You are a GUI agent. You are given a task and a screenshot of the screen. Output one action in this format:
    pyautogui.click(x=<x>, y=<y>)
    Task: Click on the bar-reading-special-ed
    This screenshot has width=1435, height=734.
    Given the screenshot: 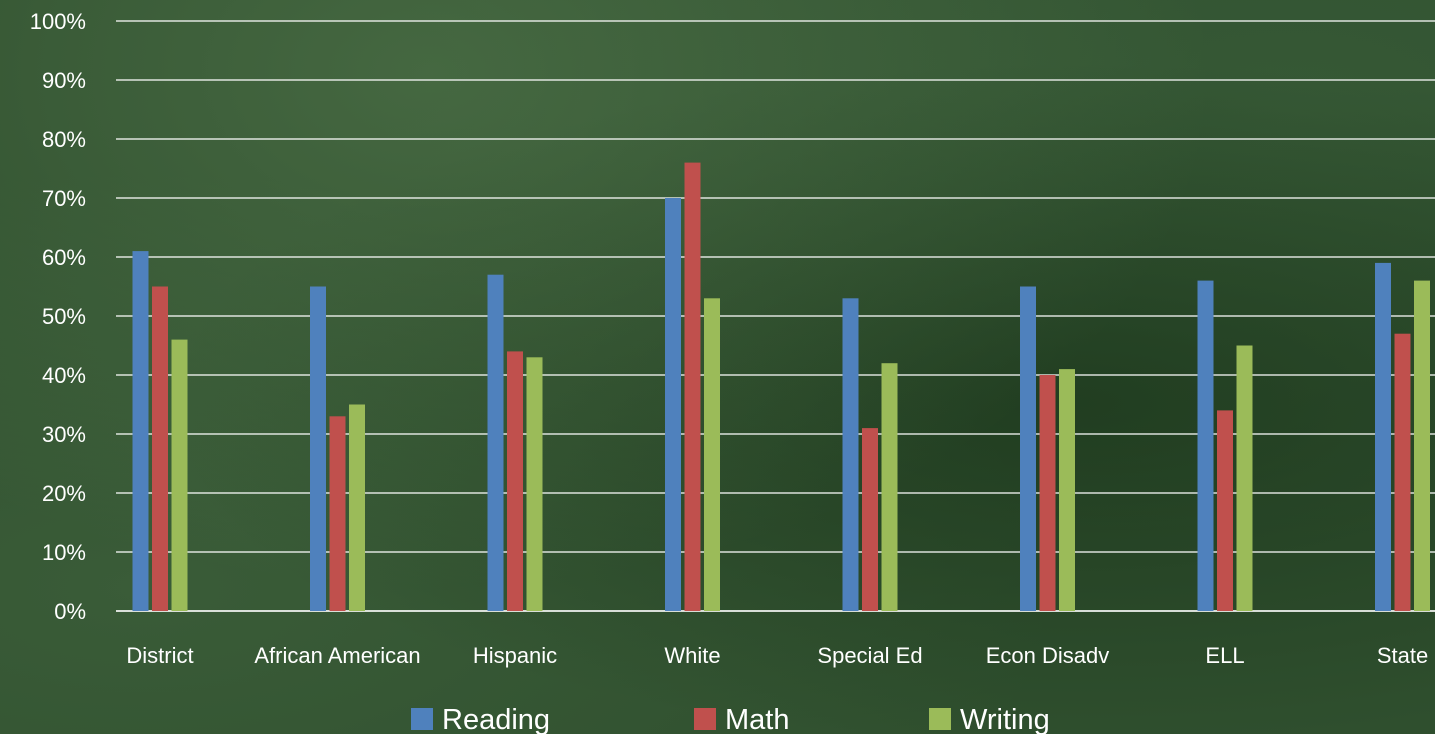 What is the action you would take?
    pyautogui.click(x=850, y=454)
    